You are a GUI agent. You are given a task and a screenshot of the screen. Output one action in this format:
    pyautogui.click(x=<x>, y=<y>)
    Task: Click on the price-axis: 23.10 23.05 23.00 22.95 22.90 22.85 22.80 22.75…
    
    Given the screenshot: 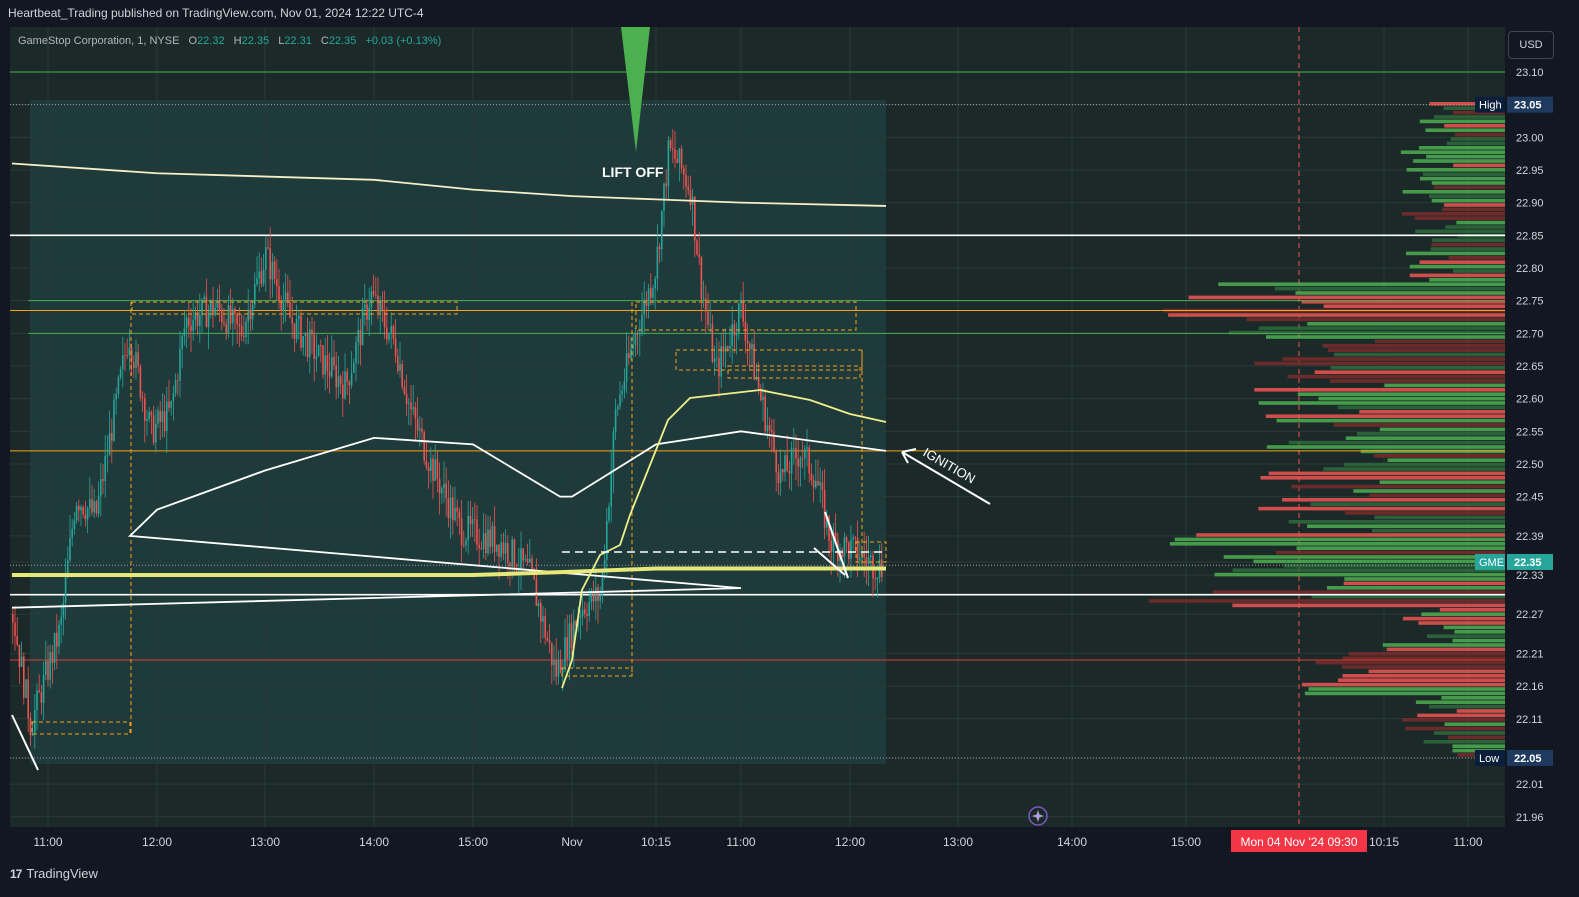 What is the action you would take?
    pyautogui.click(x=1527, y=427)
    